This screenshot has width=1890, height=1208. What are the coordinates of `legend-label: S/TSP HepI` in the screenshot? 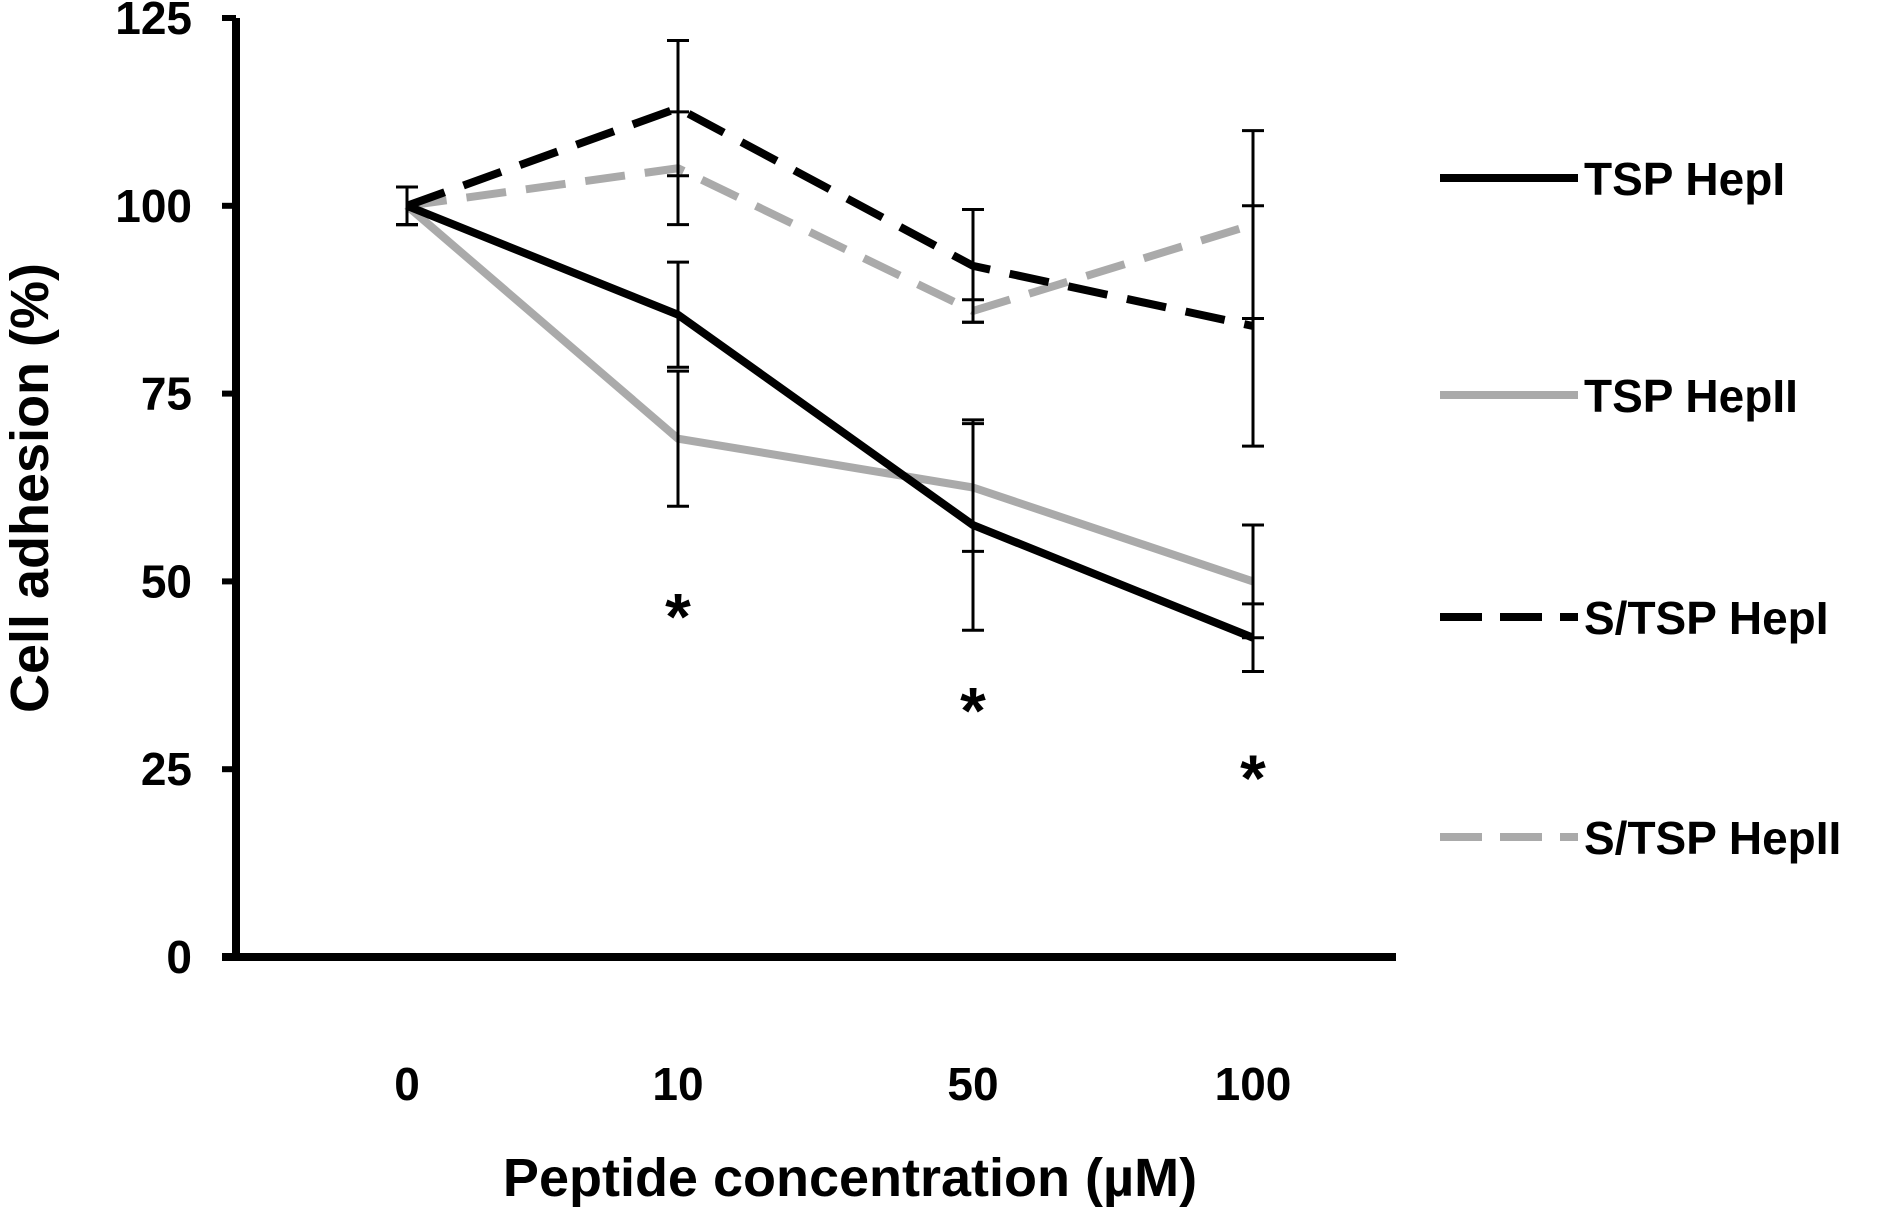 It's located at (1706, 618).